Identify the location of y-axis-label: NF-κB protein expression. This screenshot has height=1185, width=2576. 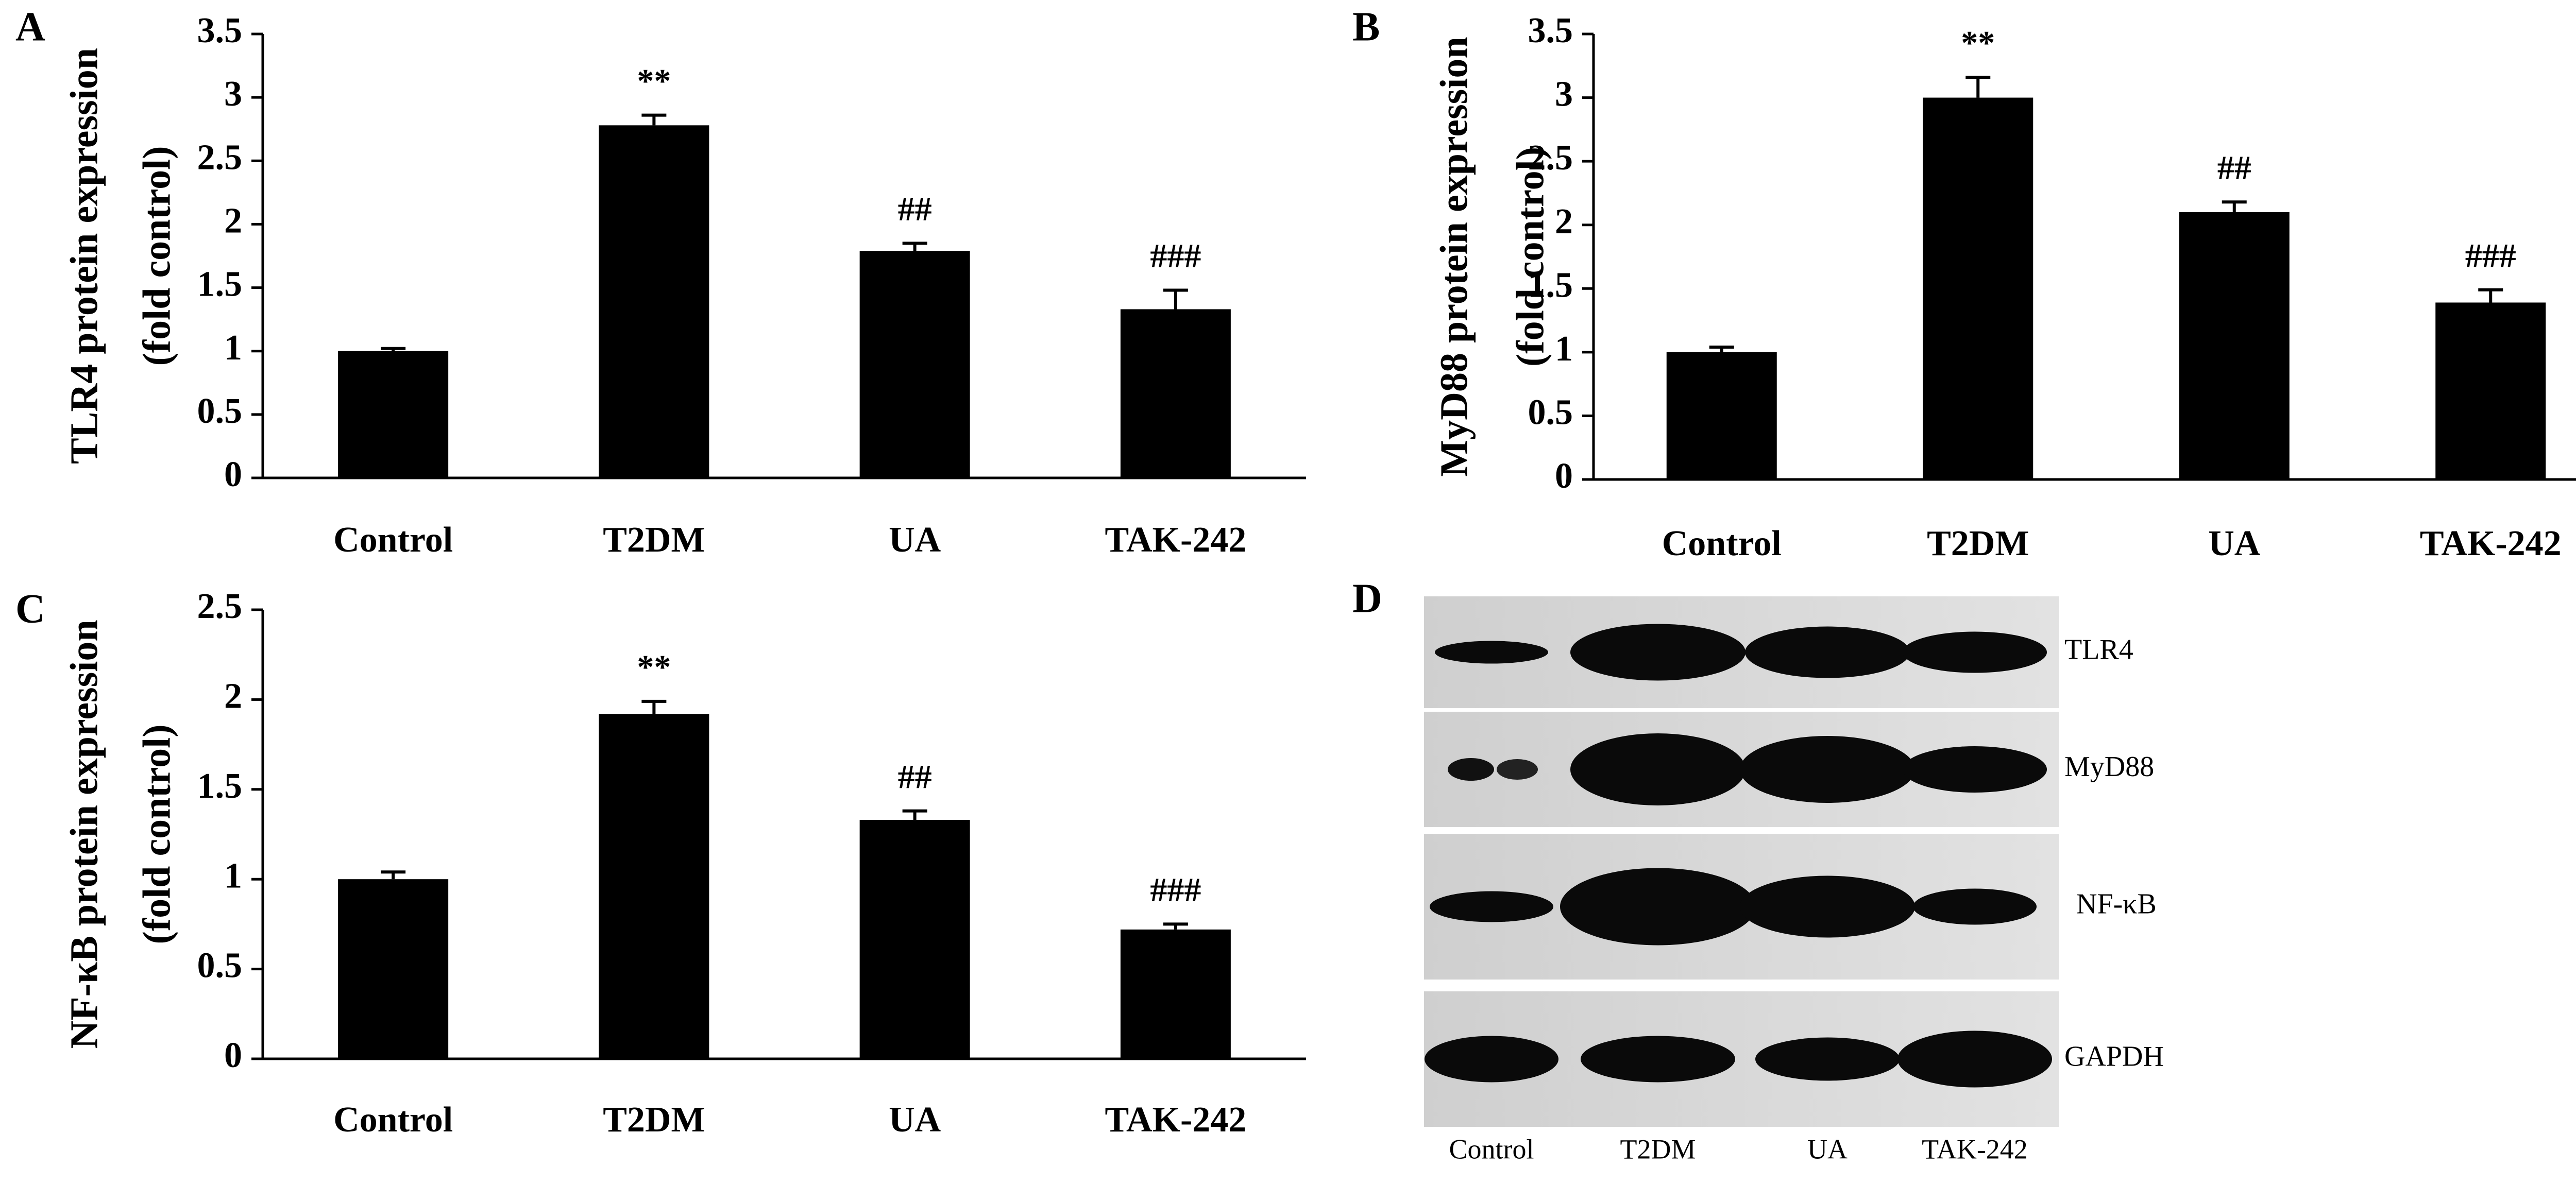
(84, 834).